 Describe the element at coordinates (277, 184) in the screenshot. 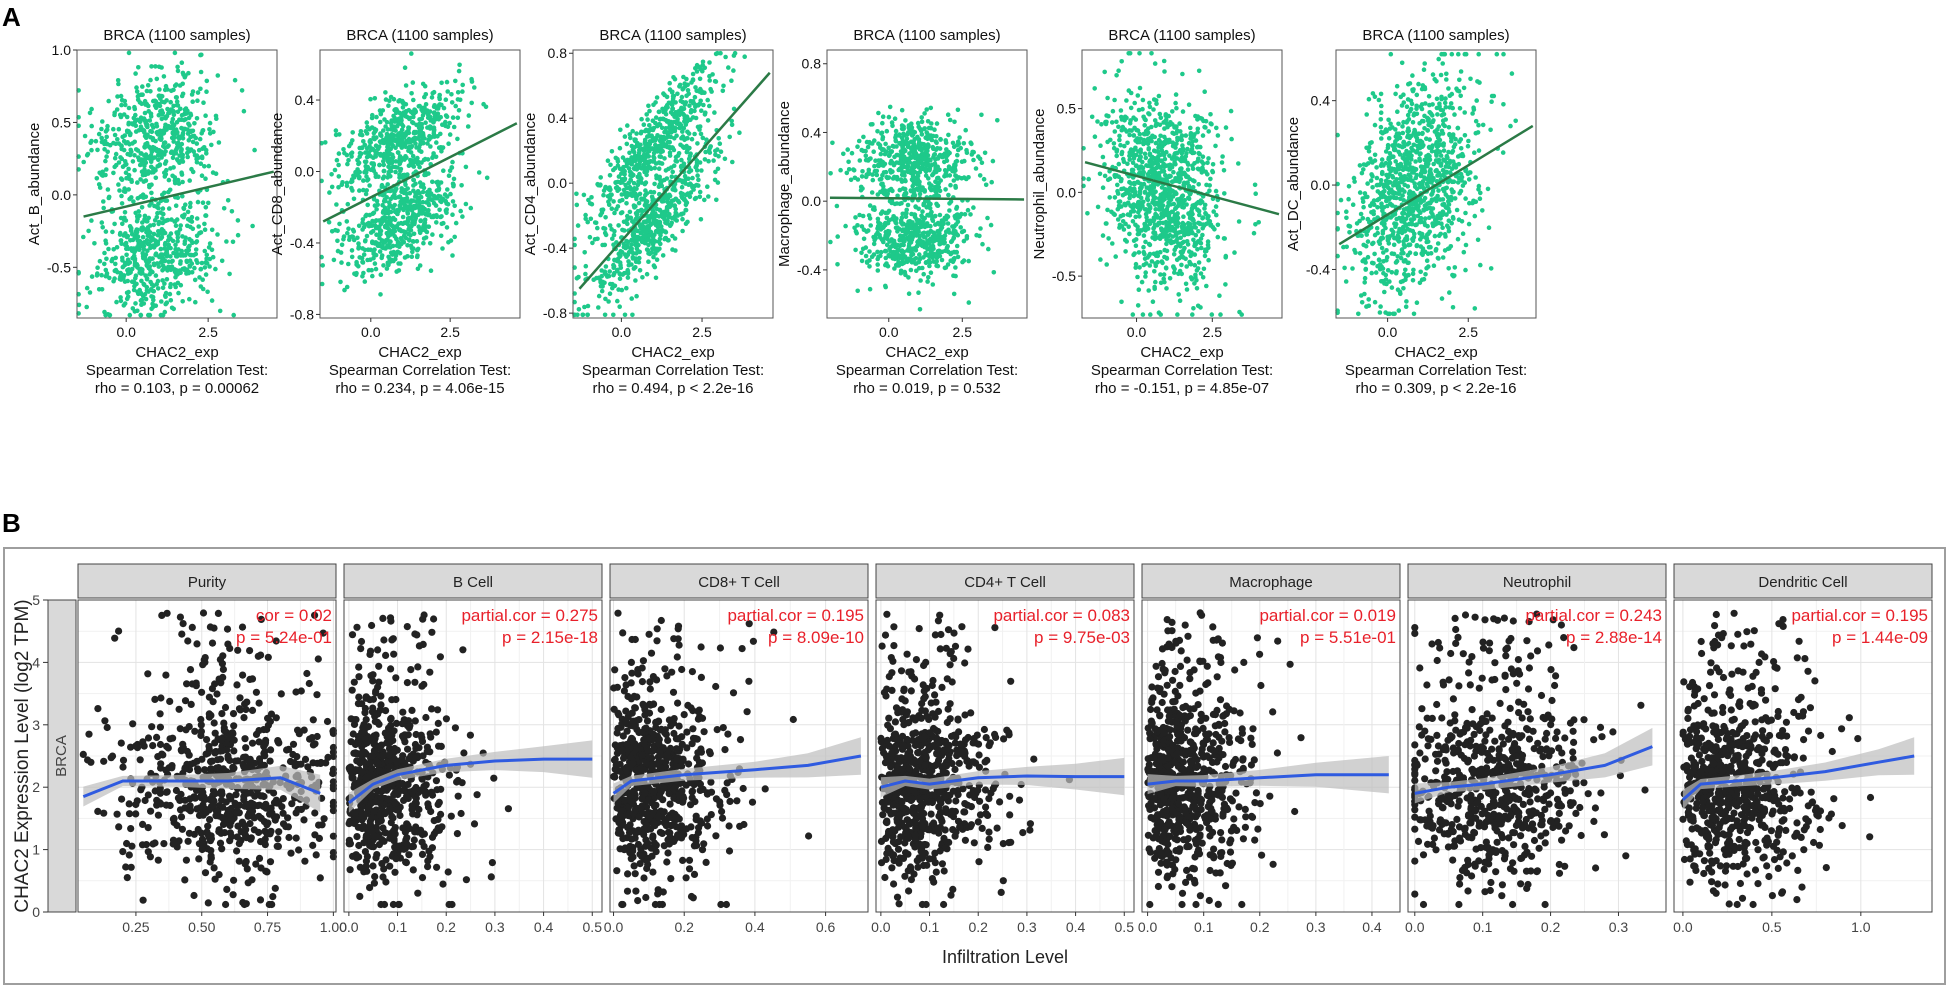

I see `y-axis-label: Act_CD8_abundance` at that location.